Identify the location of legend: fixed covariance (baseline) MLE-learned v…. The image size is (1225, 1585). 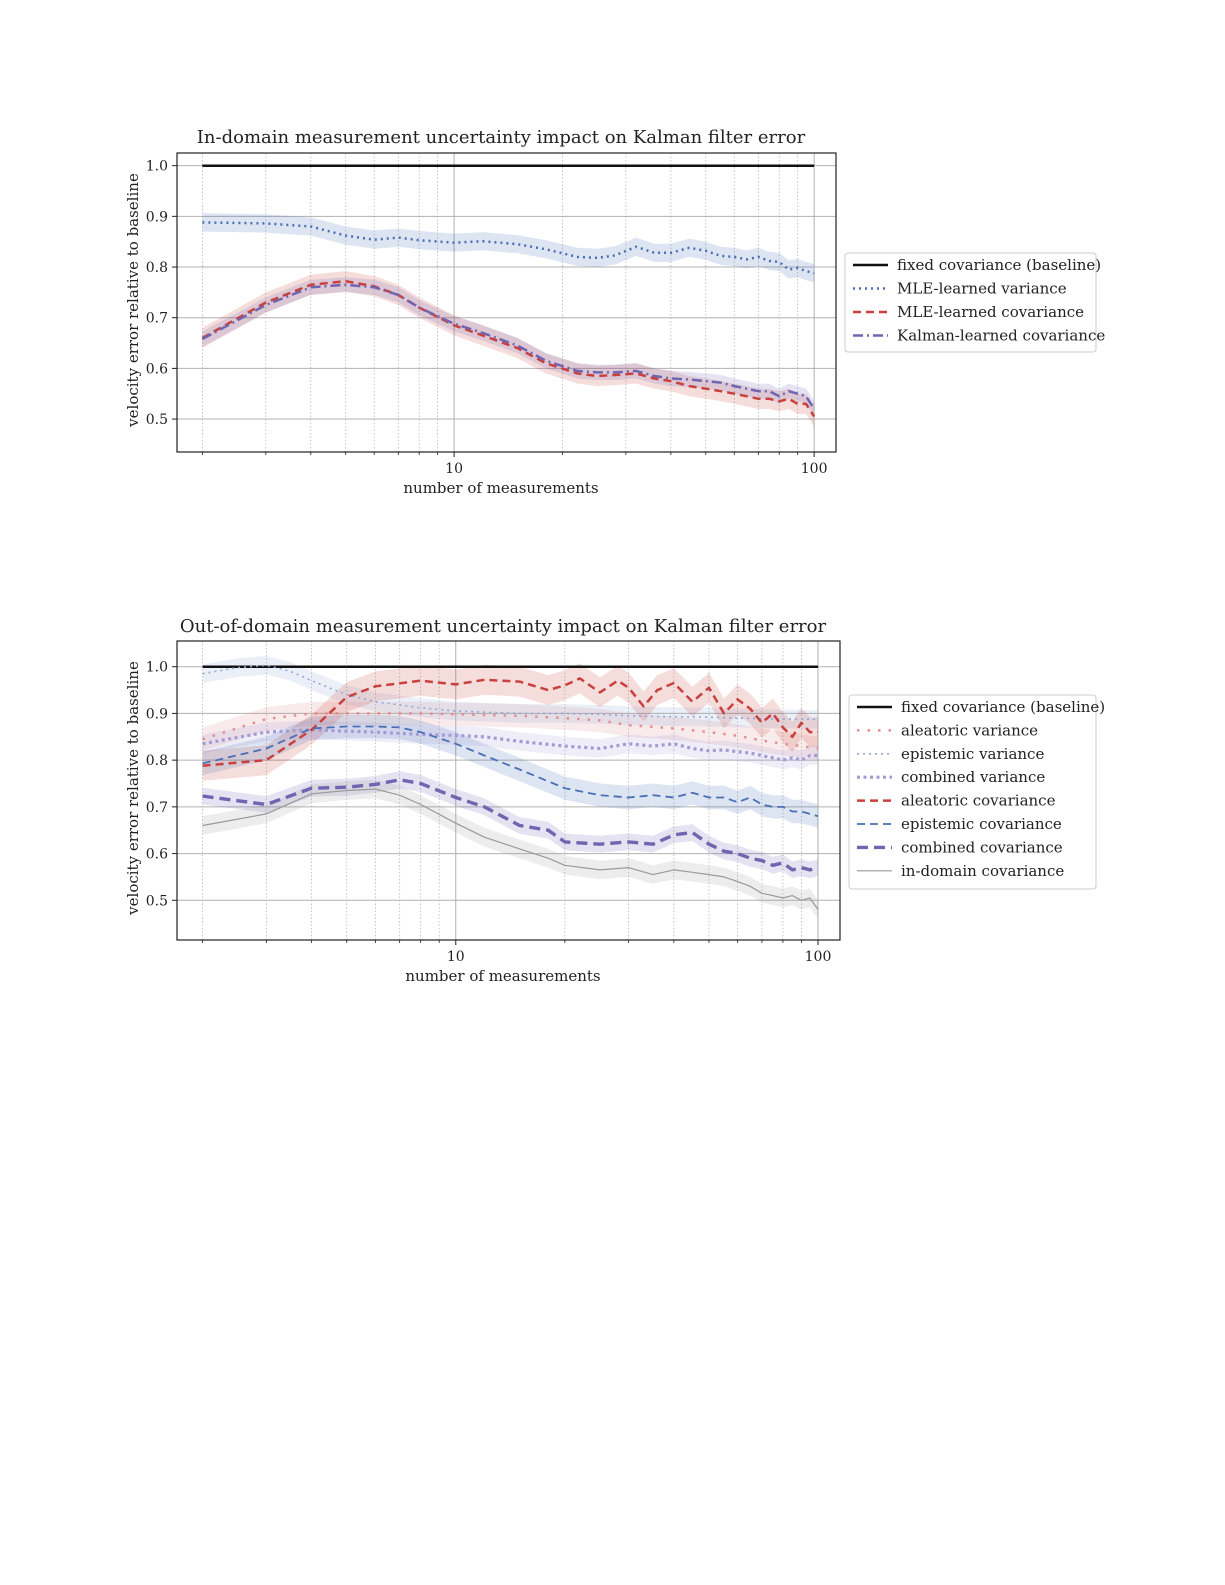
(974, 302).